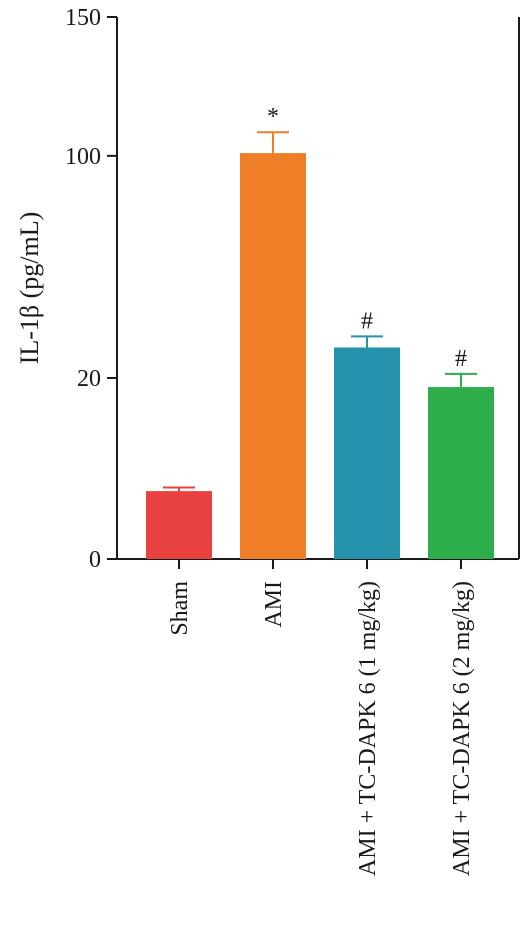 The width and height of the screenshot is (527, 936). Describe the element at coordinates (89, 379) in the screenshot. I see `y-tick-label: 20` at that location.